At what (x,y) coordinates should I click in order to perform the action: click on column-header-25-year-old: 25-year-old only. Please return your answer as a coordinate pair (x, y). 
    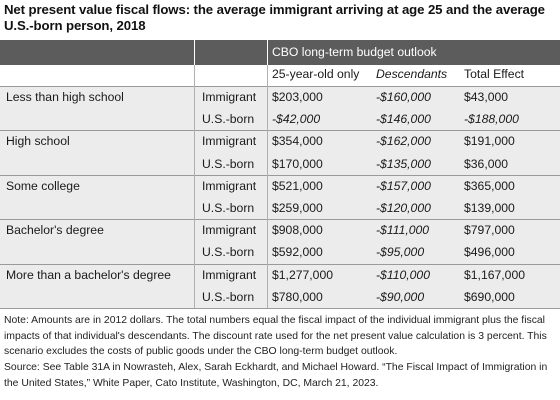
    Looking at the image, I should click on (316, 74).